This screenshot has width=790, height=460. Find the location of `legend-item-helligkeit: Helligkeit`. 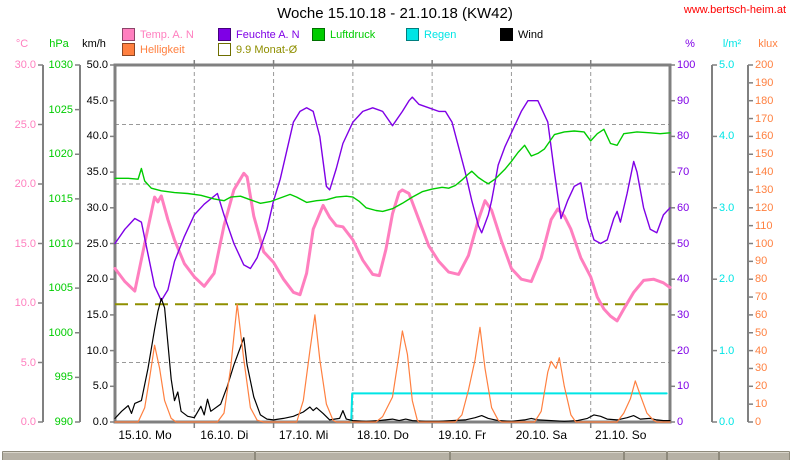

legend-item-helligkeit: Helligkeit is located at coordinates (170, 49).